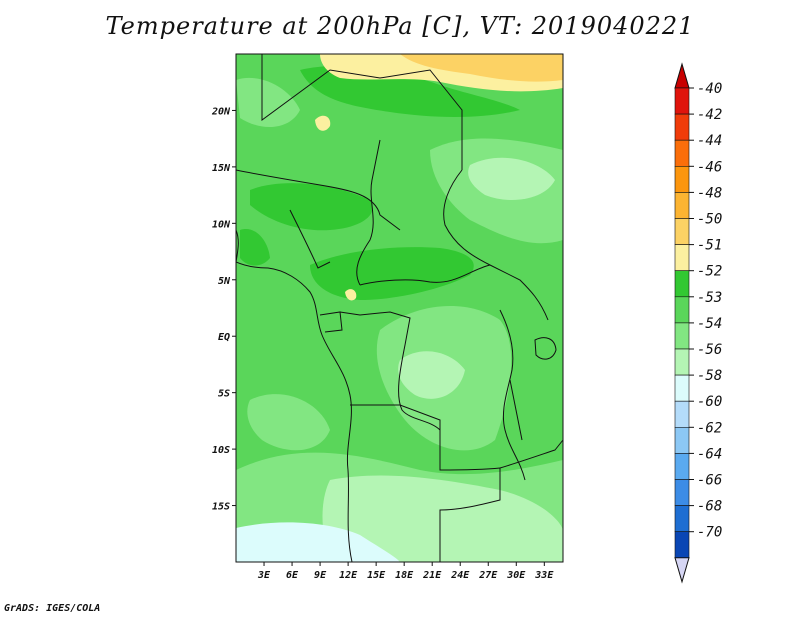 The width and height of the screenshot is (800, 618). I want to click on field-dark-region-westafrica, so click(311, 207).